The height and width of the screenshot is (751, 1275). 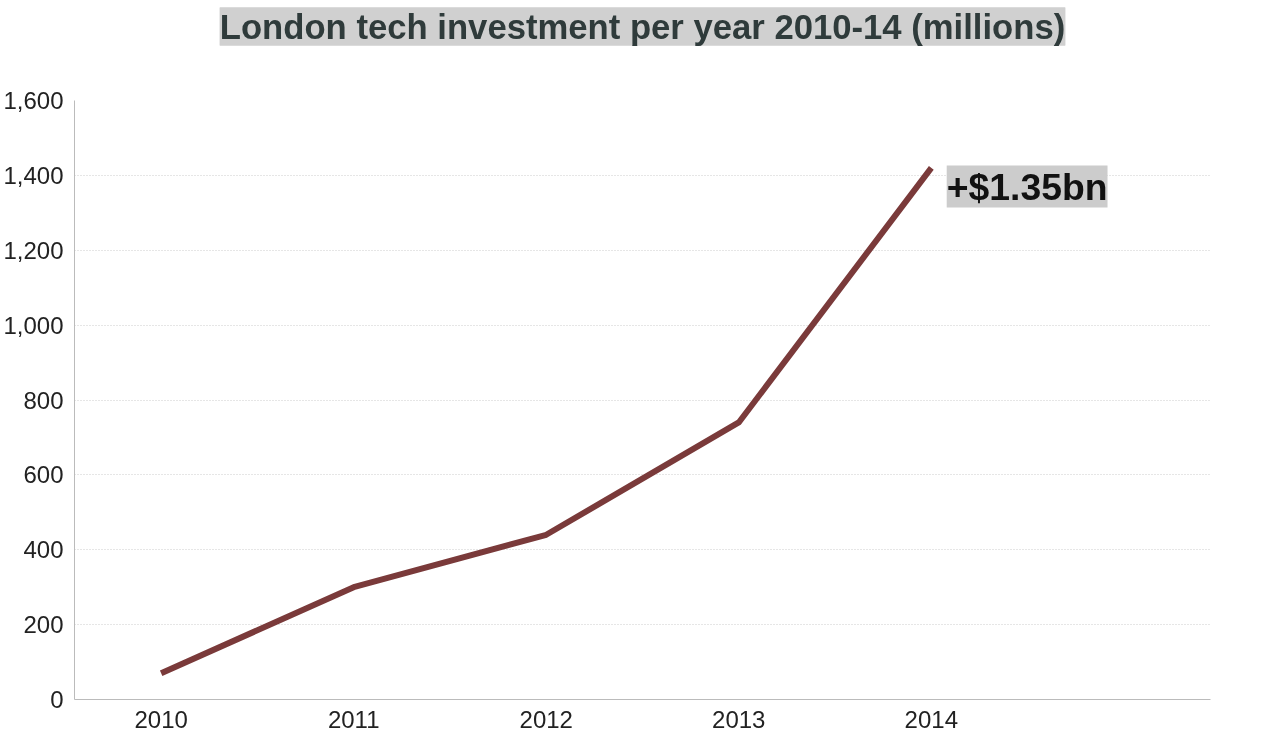 I want to click on y-tick-label: 200, so click(x=43, y=625).